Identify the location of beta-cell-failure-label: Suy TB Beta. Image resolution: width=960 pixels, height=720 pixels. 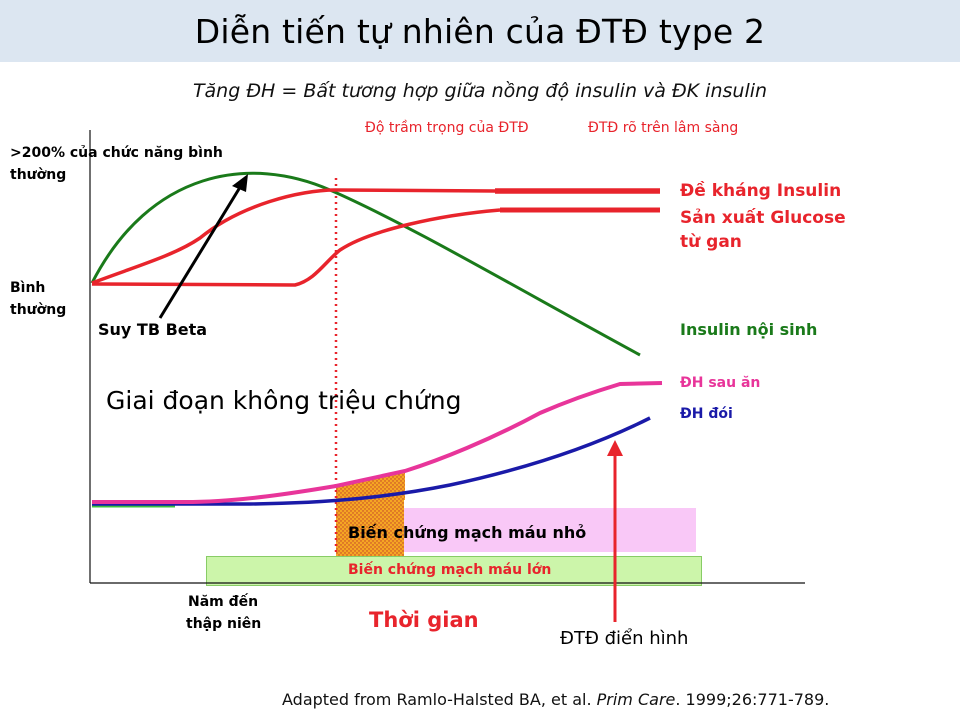
(153, 329).